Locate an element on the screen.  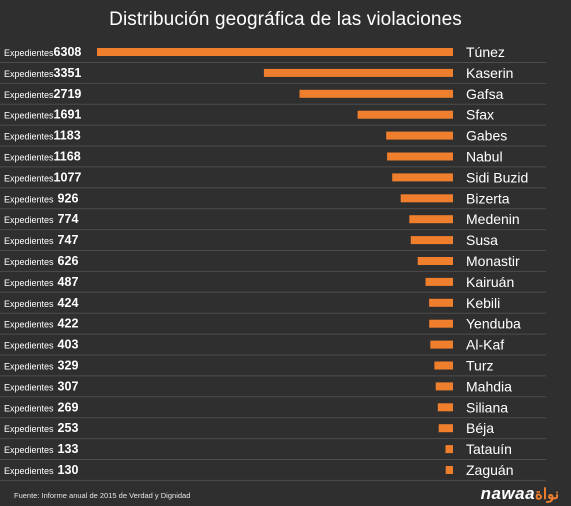
category-label: Sidi Buzid is located at coordinates (497, 177).